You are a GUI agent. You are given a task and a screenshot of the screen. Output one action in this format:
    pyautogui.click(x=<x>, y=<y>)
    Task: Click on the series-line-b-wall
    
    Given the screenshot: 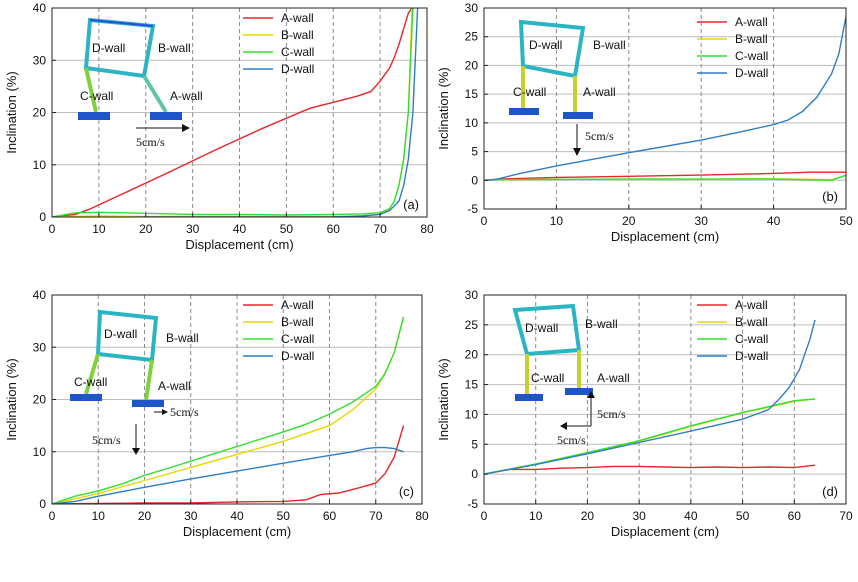 What is the action you would take?
    pyautogui.click(x=228, y=410)
    